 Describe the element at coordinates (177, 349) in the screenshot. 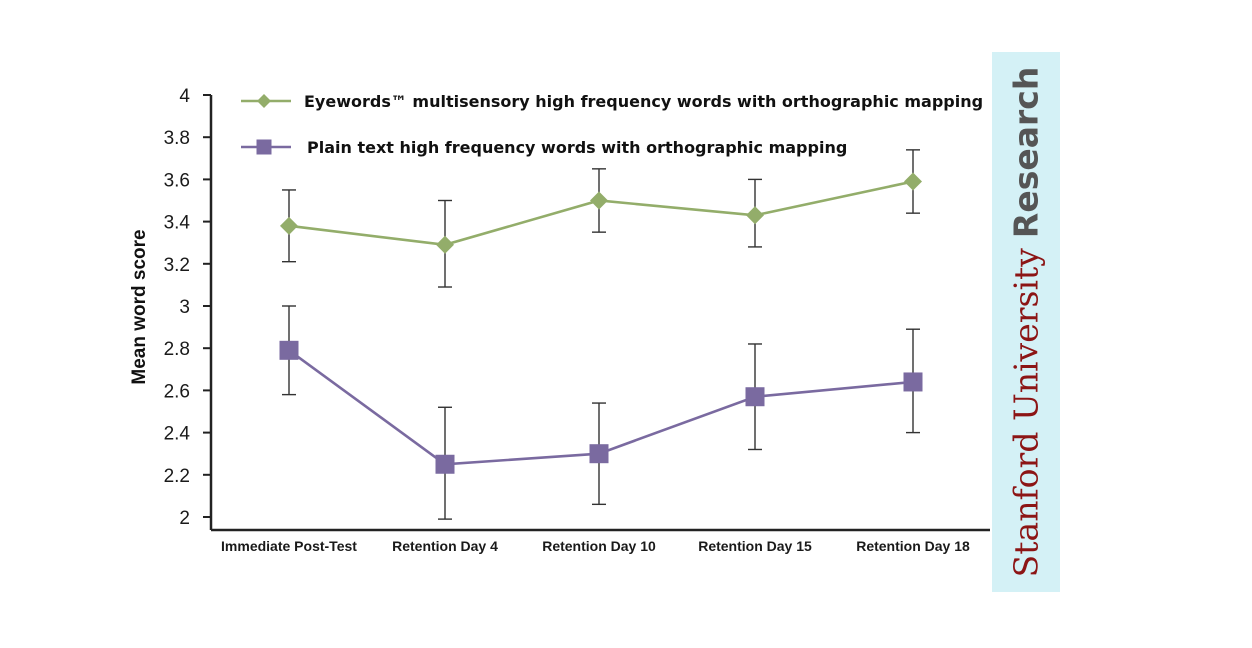

I see `y-tick-label: 2.8` at that location.